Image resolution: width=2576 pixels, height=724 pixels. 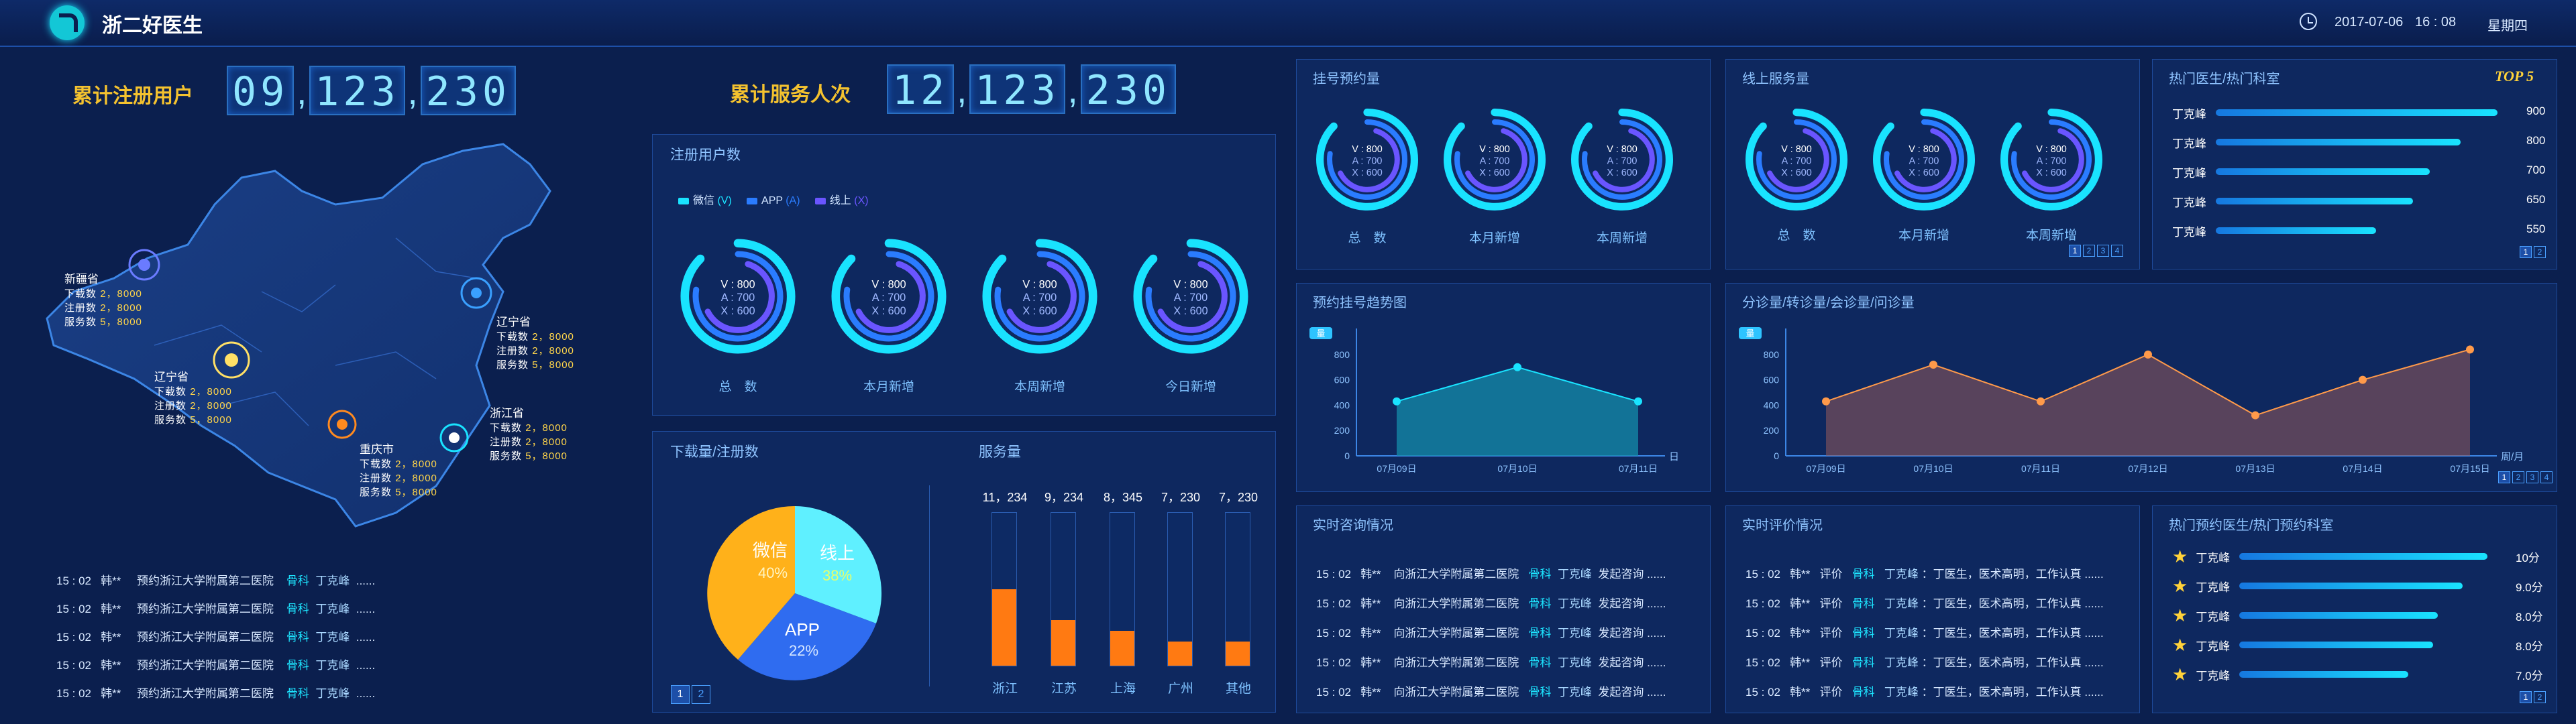 I want to click on pie-slice-app, so click(x=807, y=636).